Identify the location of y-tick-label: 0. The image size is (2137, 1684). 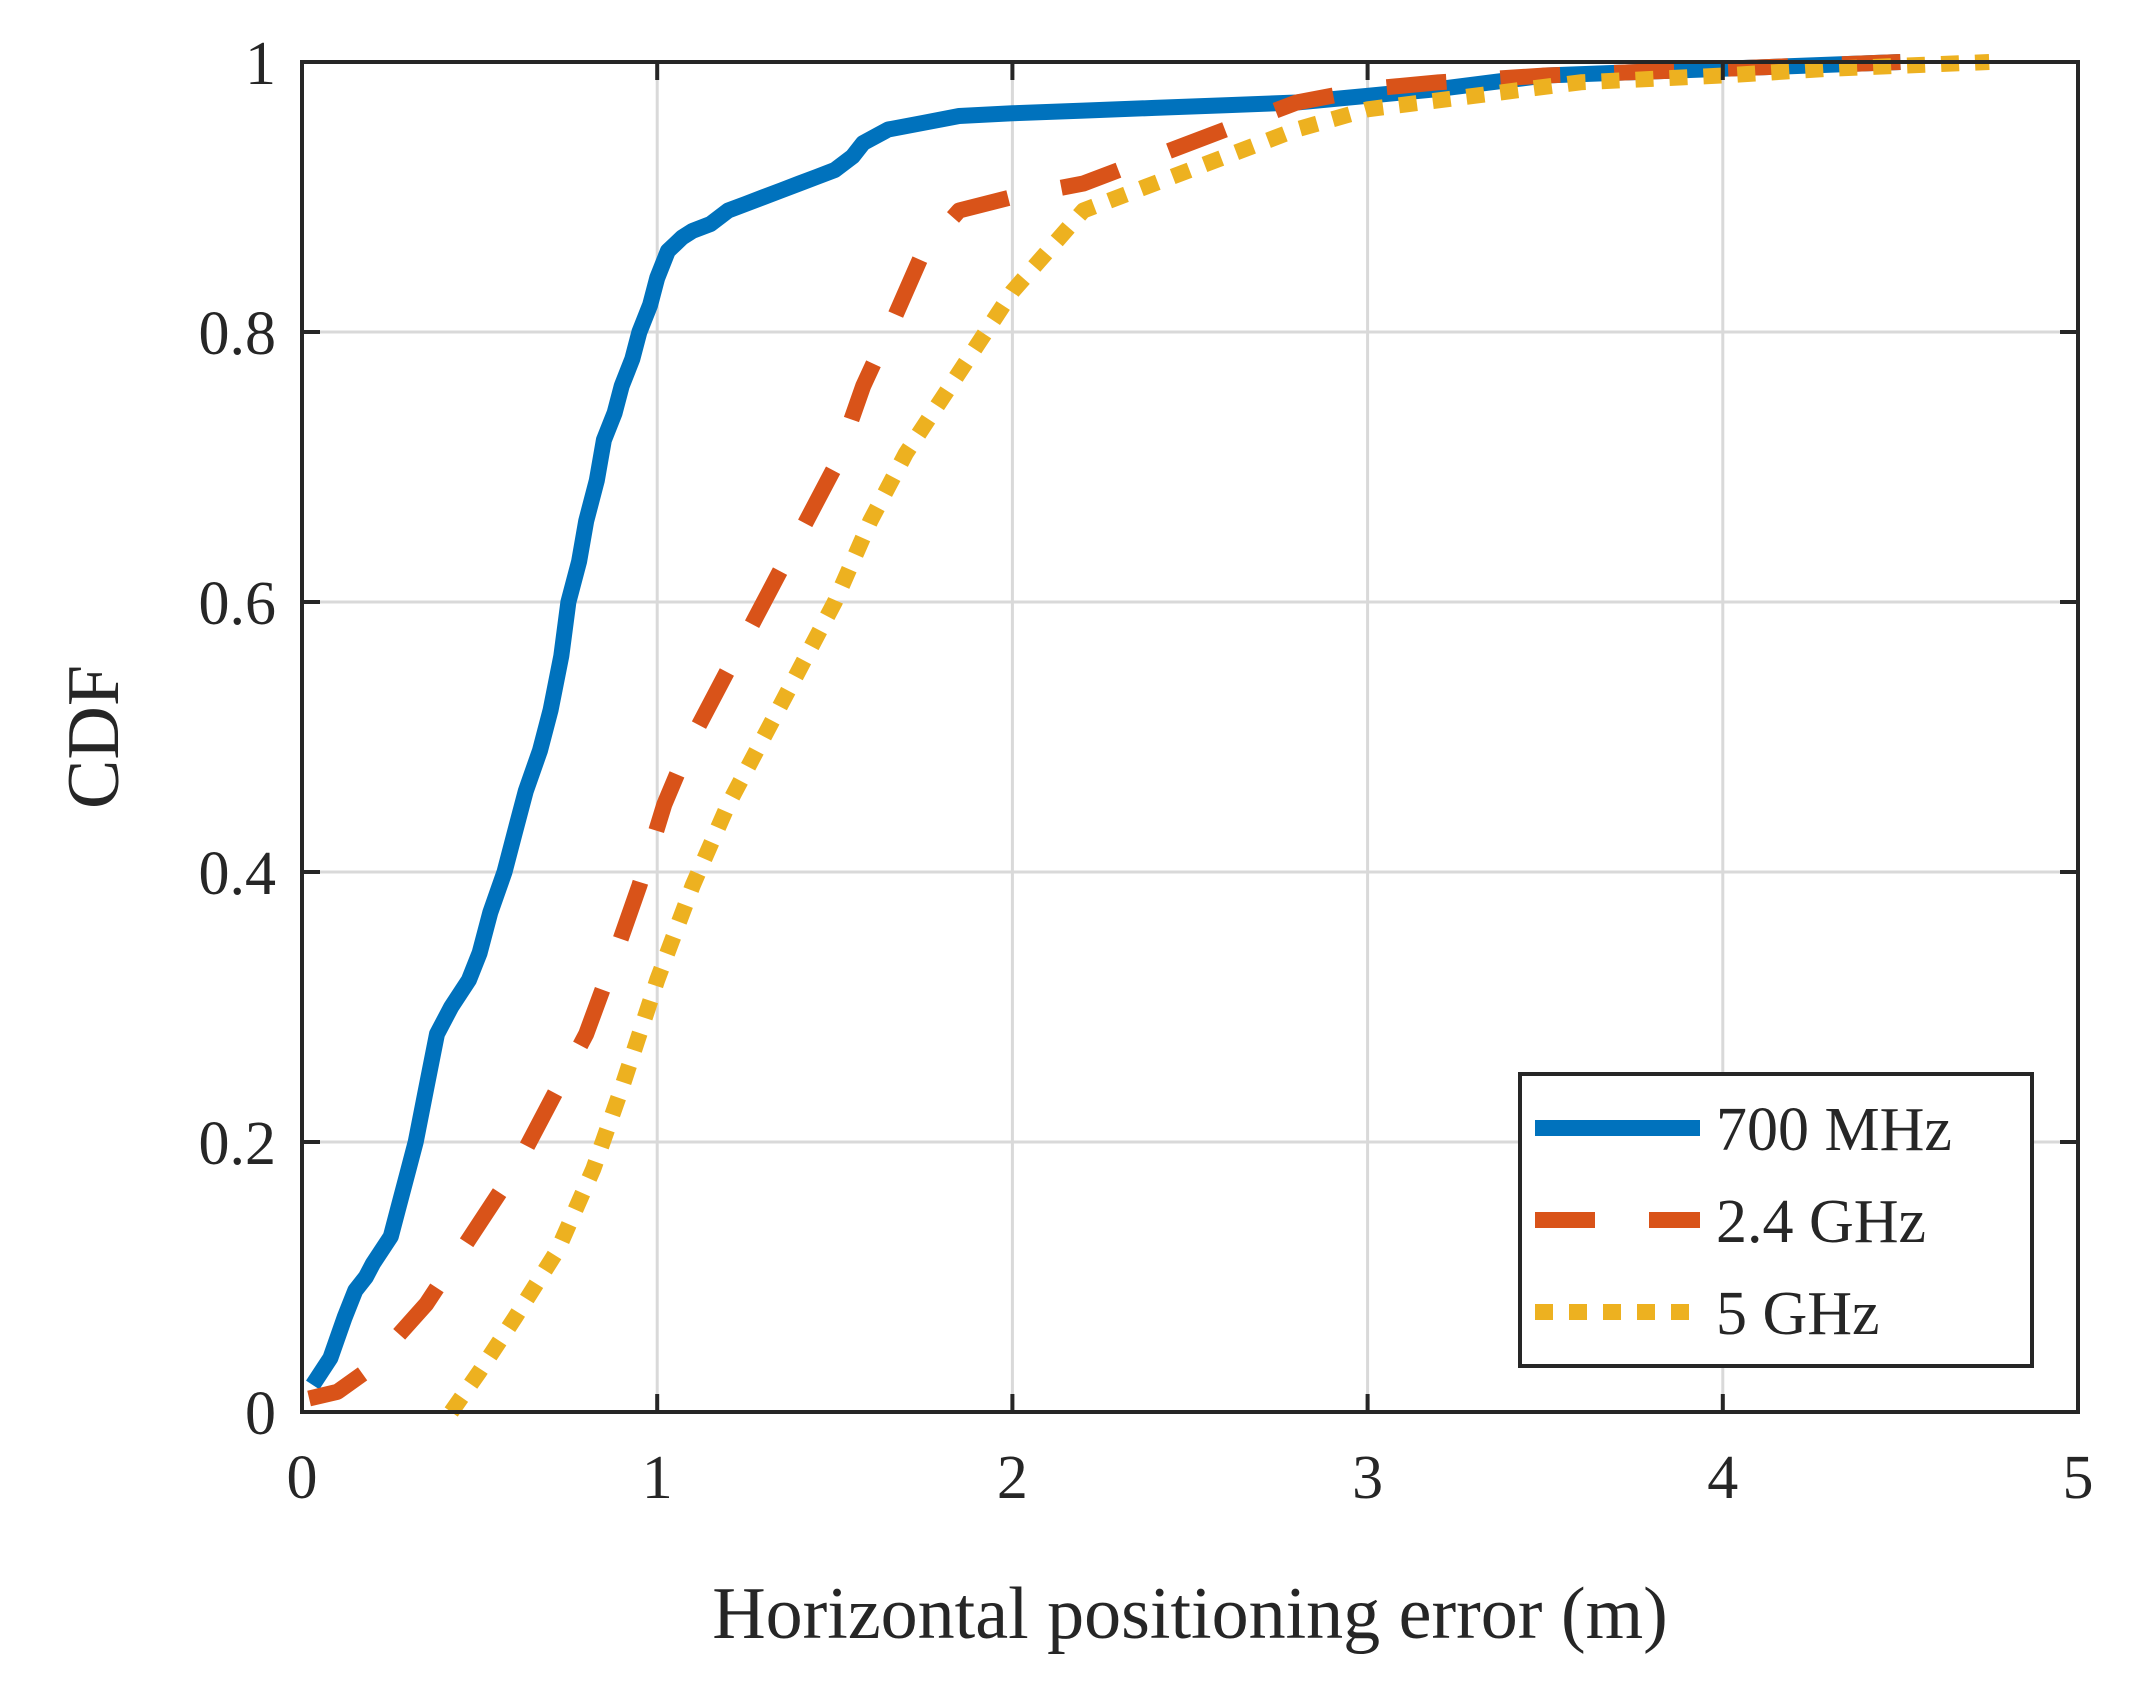
(260, 1414).